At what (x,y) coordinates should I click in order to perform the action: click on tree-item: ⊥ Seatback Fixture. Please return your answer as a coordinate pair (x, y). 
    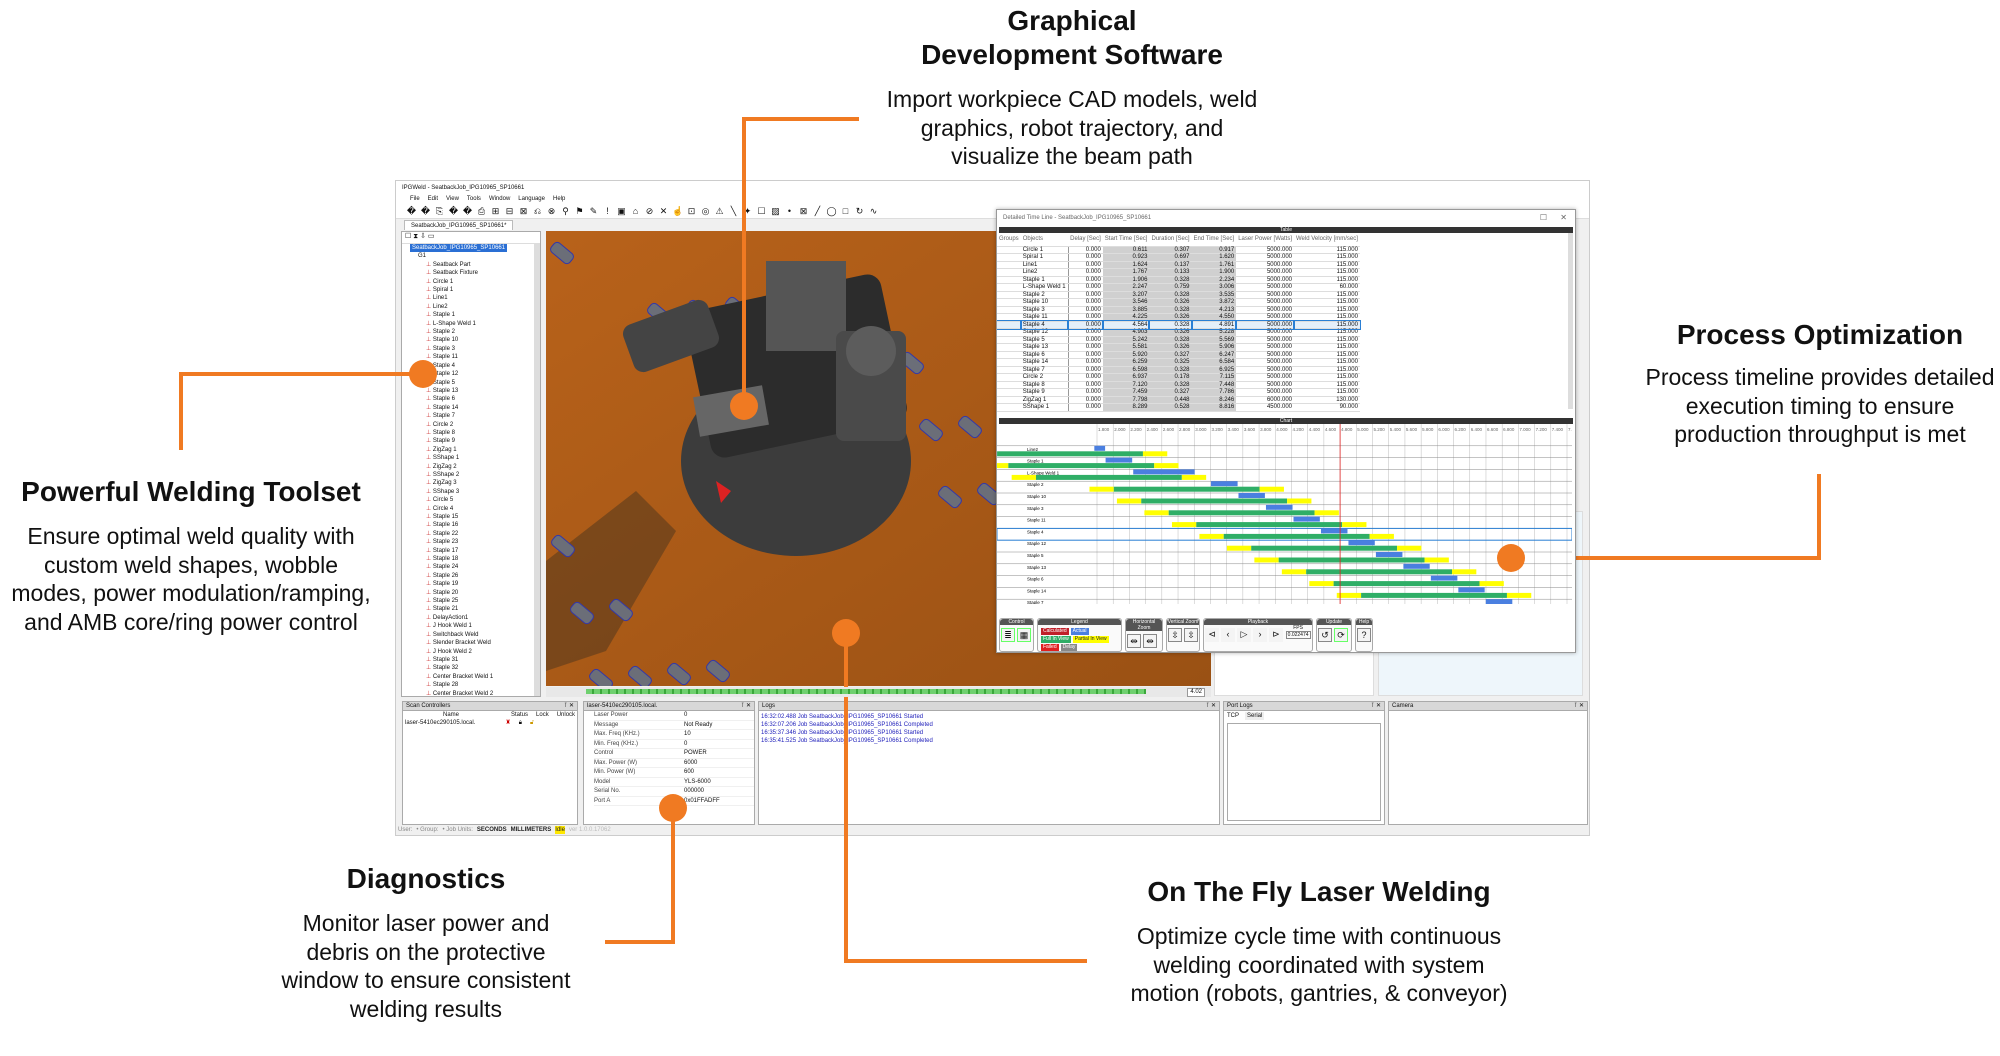
    Looking at the image, I should click on (475, 273).